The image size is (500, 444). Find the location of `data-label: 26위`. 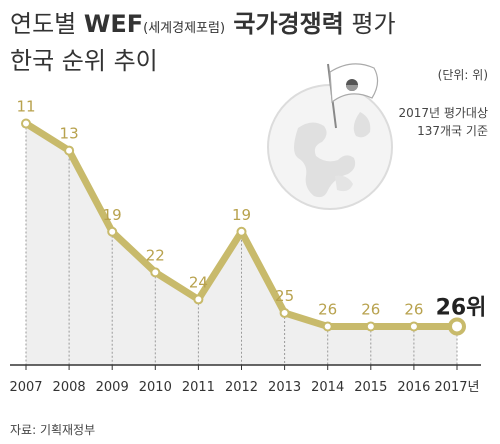

data-label: 26위 is located at coordinates (461, 307).